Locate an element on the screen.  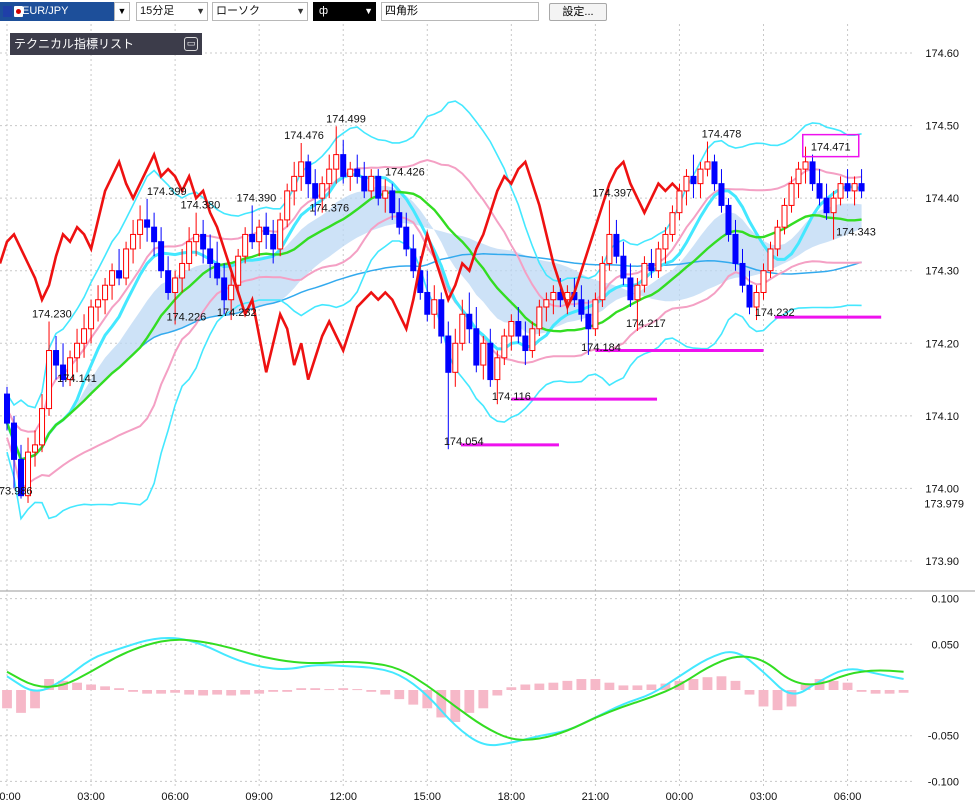
chevron-down-icon: ▼ is located at coordinates (200, 11).